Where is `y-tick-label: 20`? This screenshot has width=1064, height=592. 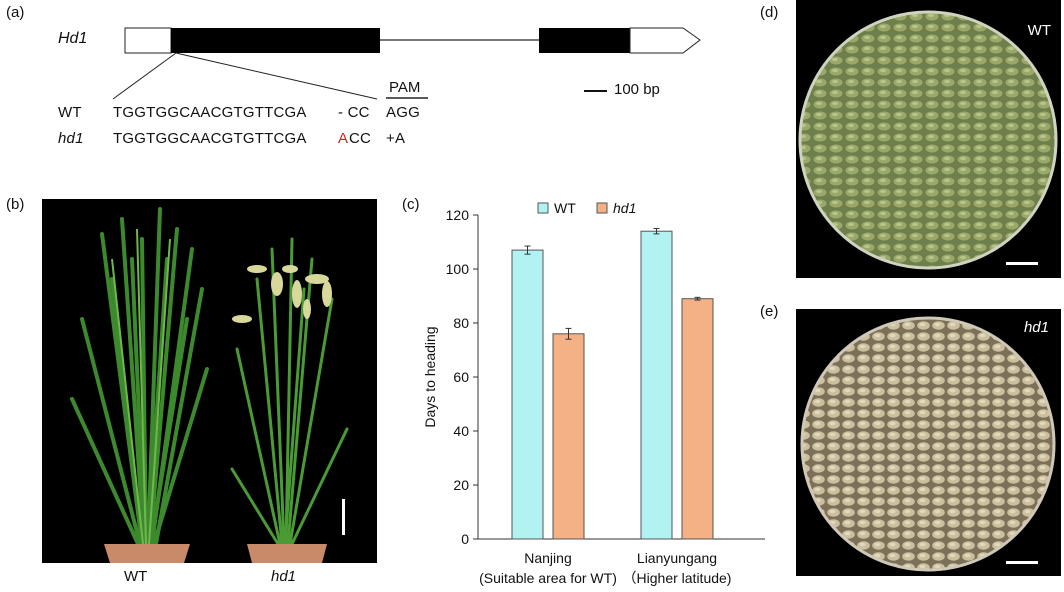
y-tick-label: 20 is located at coordinates (461, 485).